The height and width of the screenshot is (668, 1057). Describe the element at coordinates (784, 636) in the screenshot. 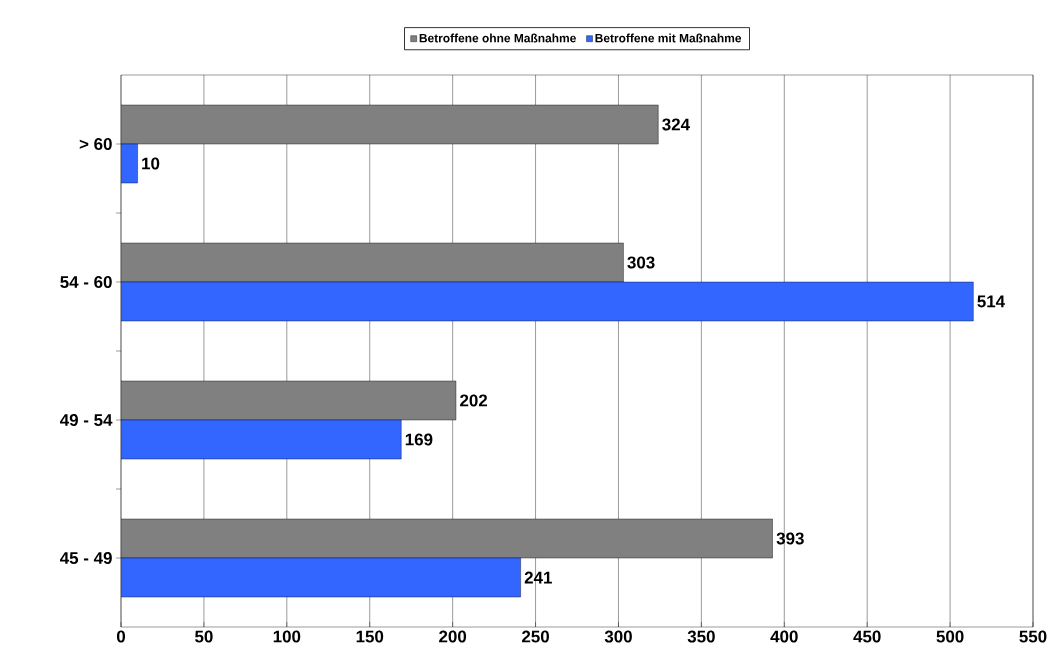

I see `x-tick-label: 400` at that location.